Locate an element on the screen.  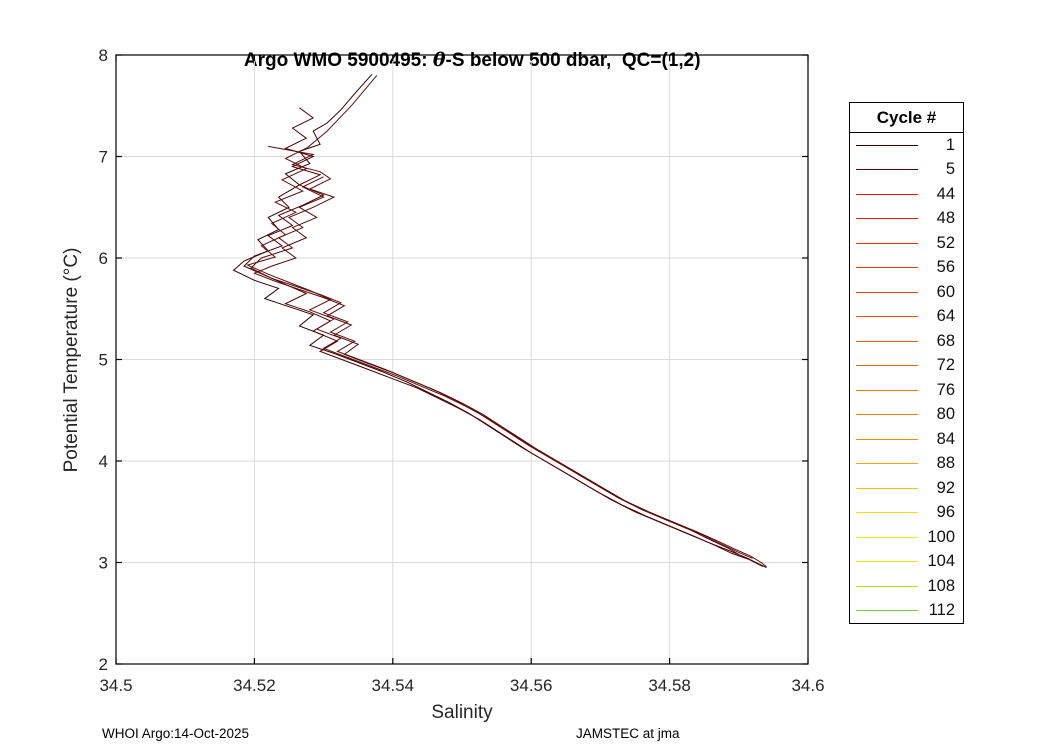
legend-entry: 76 is located at coordinates (906, 390).